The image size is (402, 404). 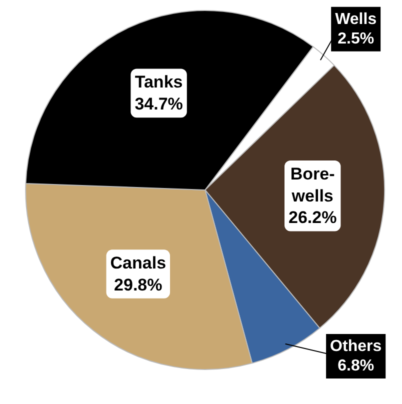 I want to click on slice-label: Canals, so click(x=138, y=263).